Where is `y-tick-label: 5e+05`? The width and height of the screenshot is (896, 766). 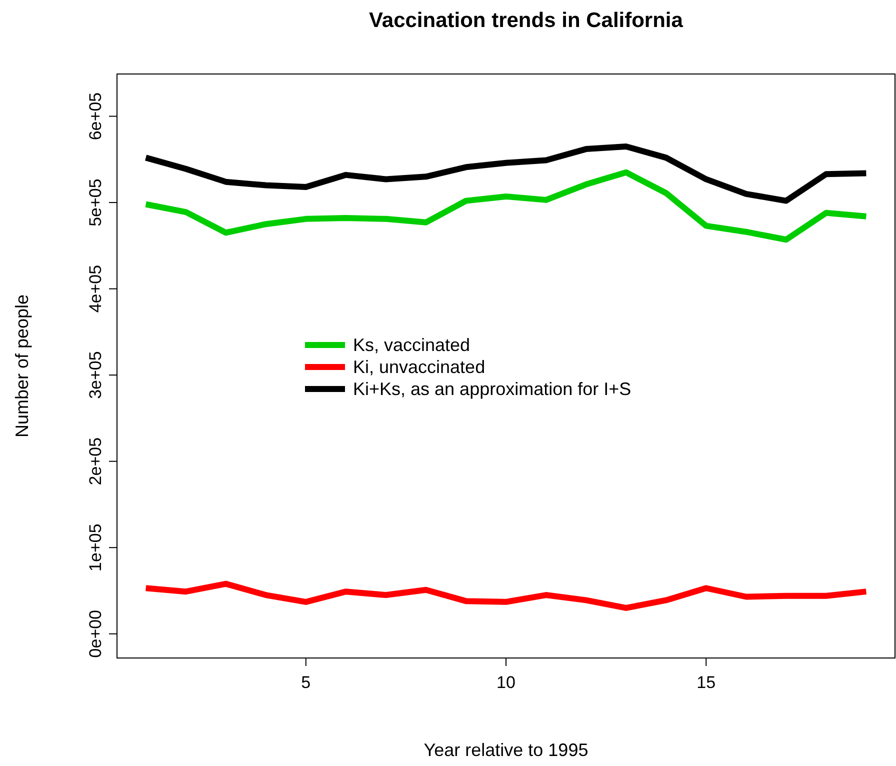
y-tick-label: 5e+05 is located at coordinates (95, 202).